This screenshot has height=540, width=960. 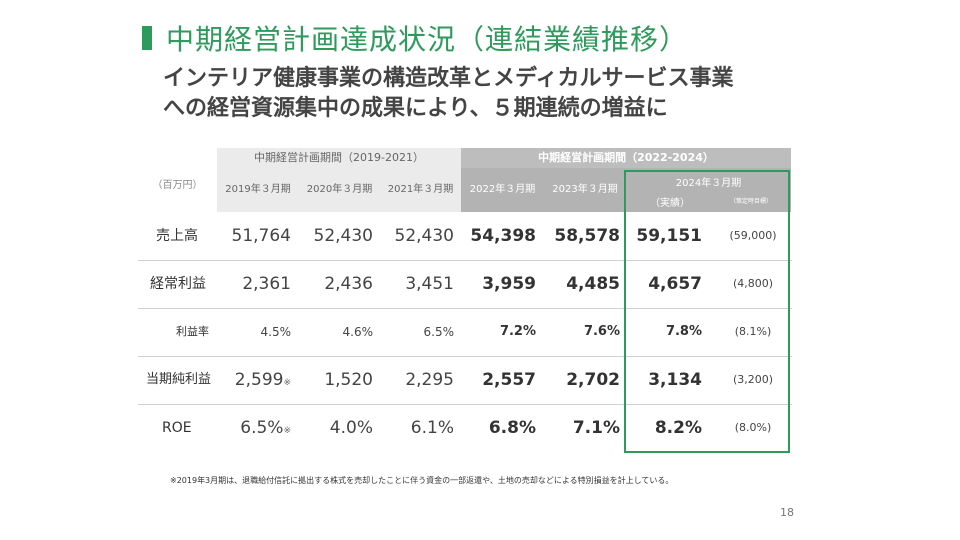 I want to click on cell-value: 6.5%※, so click(x=254, y=428).